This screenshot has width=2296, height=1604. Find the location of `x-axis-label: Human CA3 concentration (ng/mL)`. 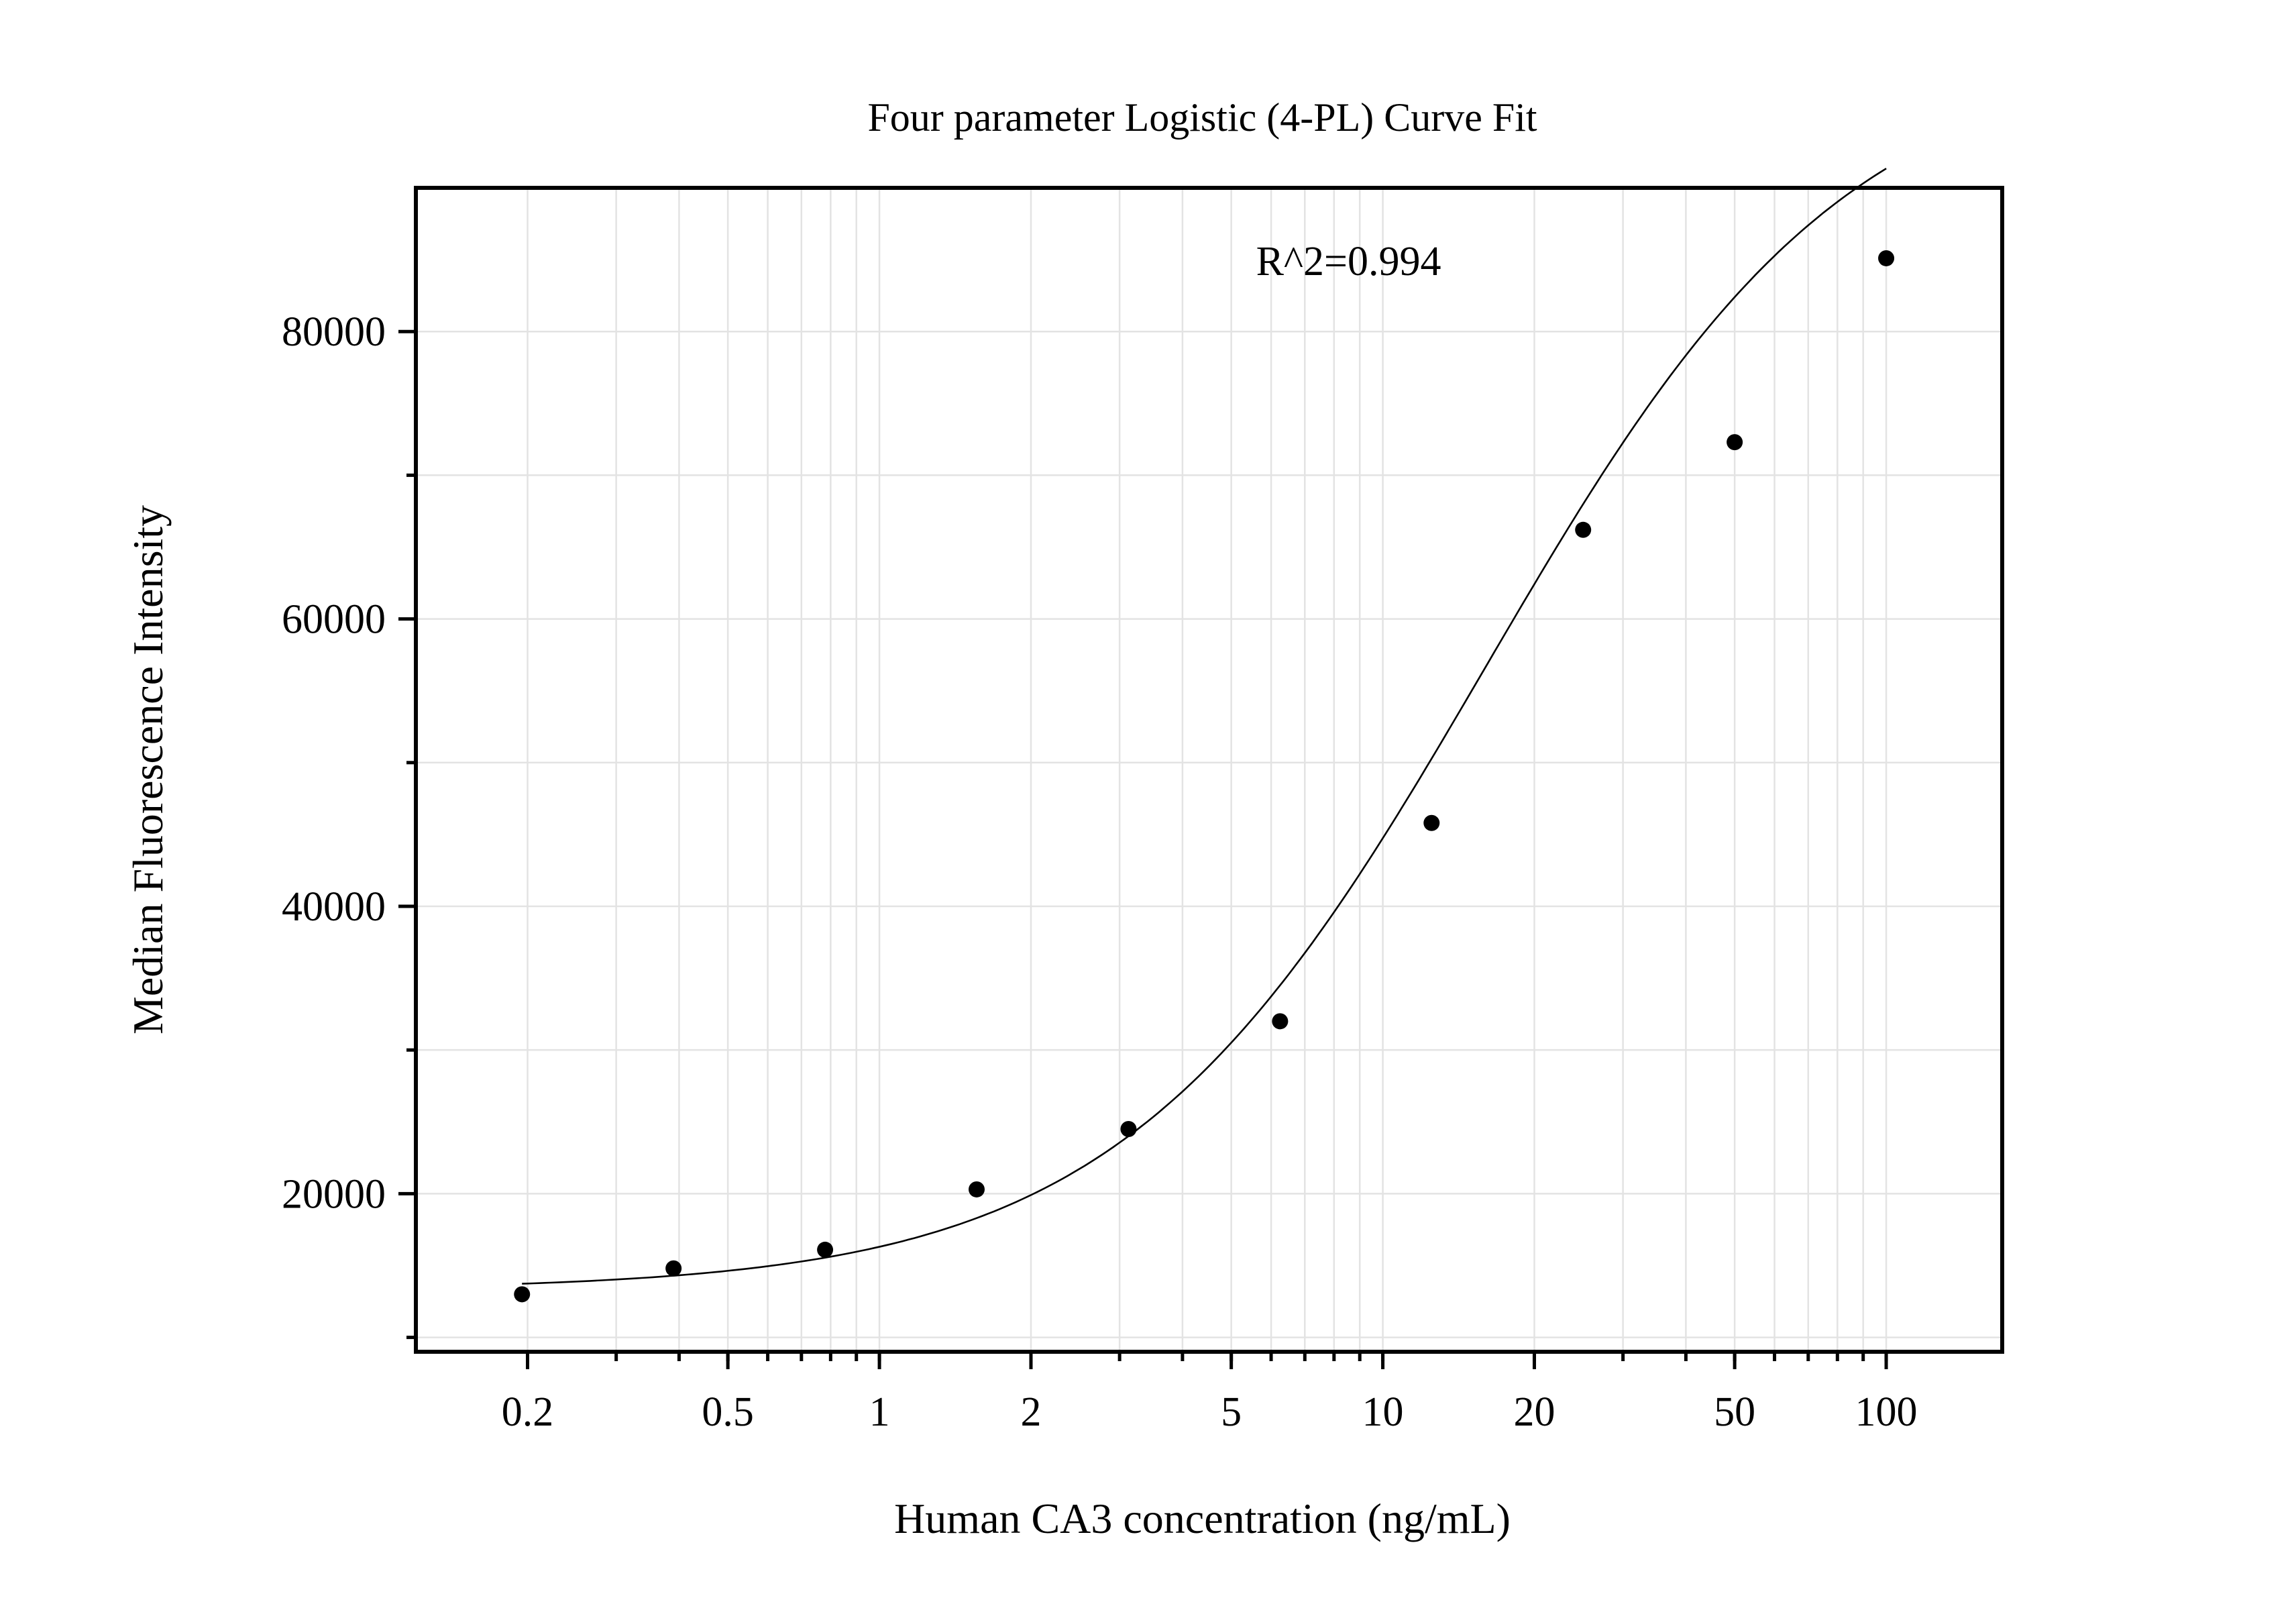

x-axis-label: Human CA3 concentration (ng/mL) is located at coordinates (1202, 1518).